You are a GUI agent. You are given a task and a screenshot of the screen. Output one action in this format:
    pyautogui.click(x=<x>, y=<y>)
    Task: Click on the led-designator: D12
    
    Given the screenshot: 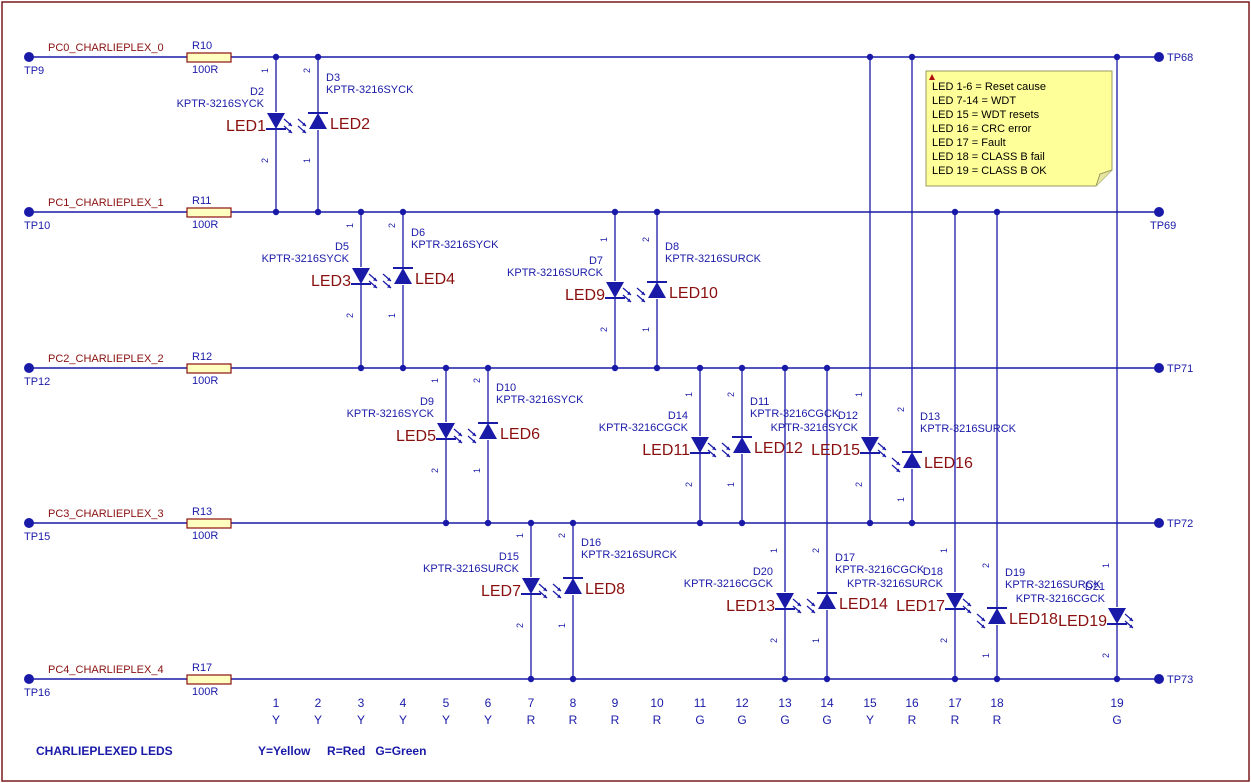 What is the action you would take?
    pyautogui.click(x=848, y=416)
    